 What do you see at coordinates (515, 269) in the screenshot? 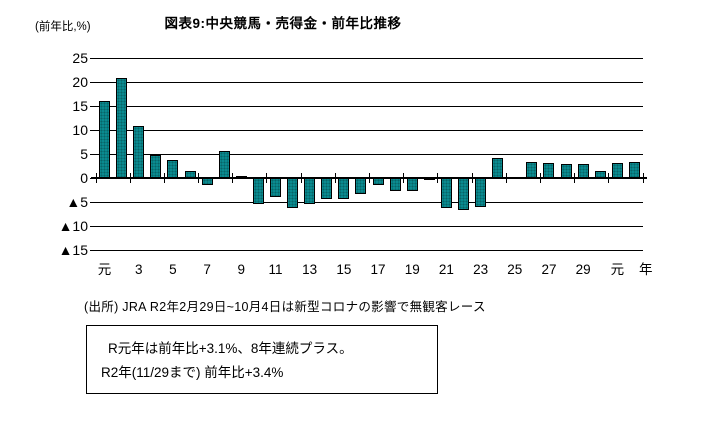
I see `x-tick-label: 25` at bounding box center [515, 269].